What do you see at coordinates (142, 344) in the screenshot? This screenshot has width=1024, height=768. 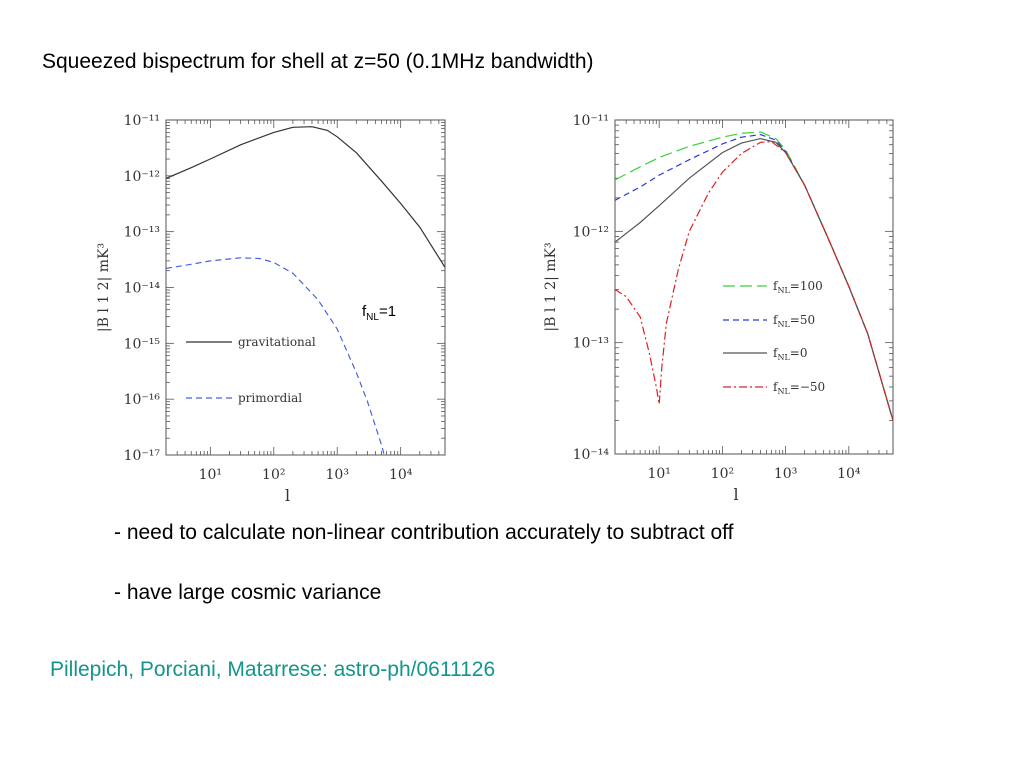 I see `y-tick-label: 10⁻¹⁵` at bounding box center [142, 344].